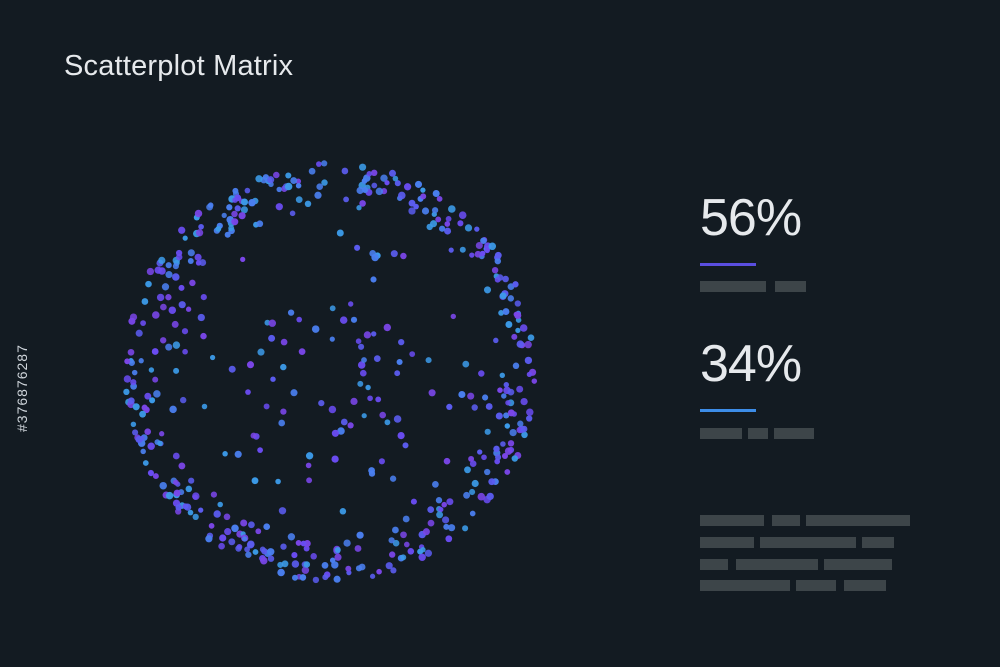 This screenshot has width=1000, height=667. What do you see at coordinates (179, 66) in the screenshot?
I see `page-title: Scatterplot Matrix` at bounding box center [179, 66].